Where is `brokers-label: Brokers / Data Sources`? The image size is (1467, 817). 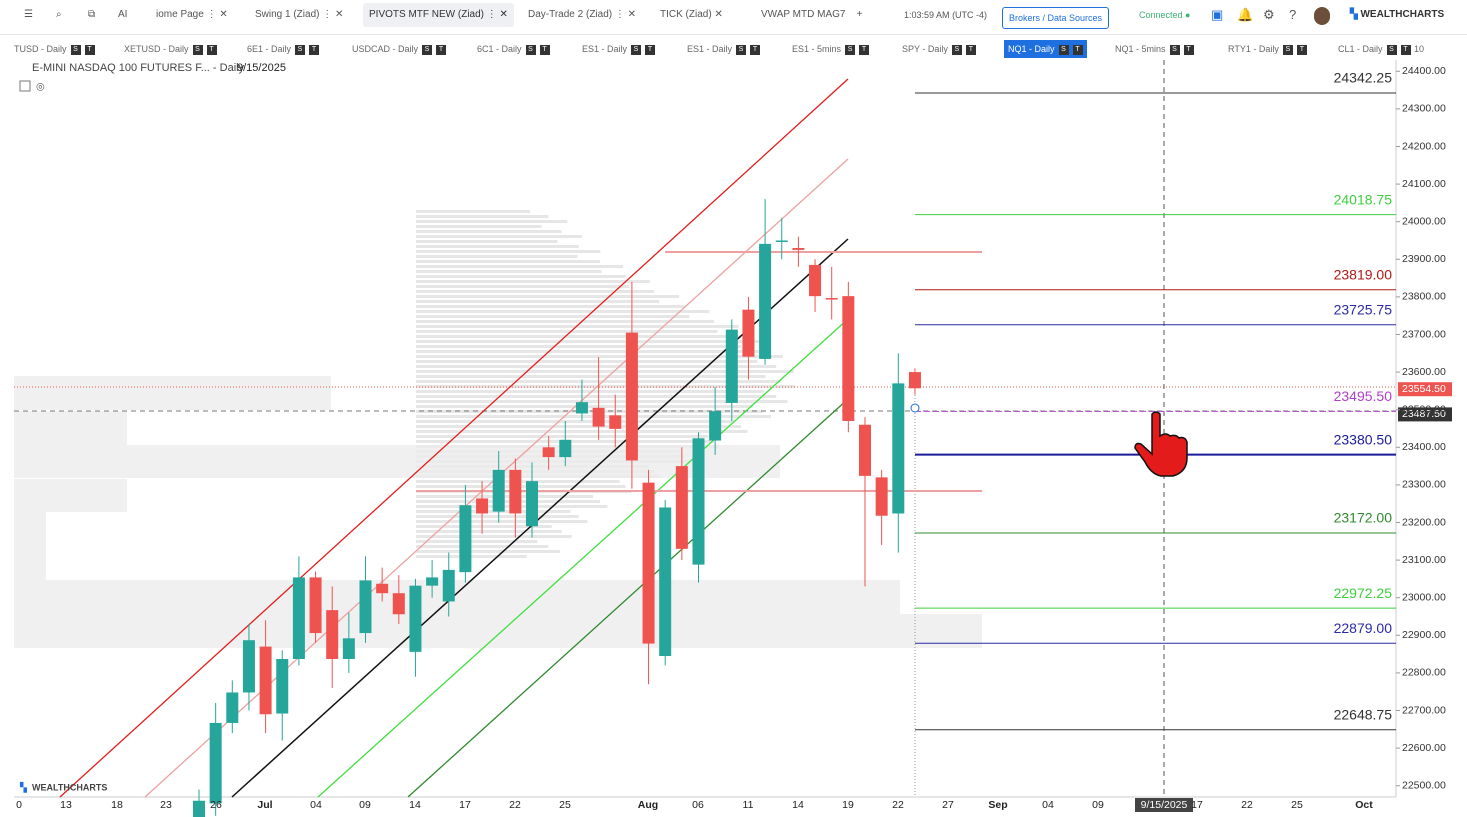
brokers-label: Brokers / Data Sources is located at coordinates (1056, 18).